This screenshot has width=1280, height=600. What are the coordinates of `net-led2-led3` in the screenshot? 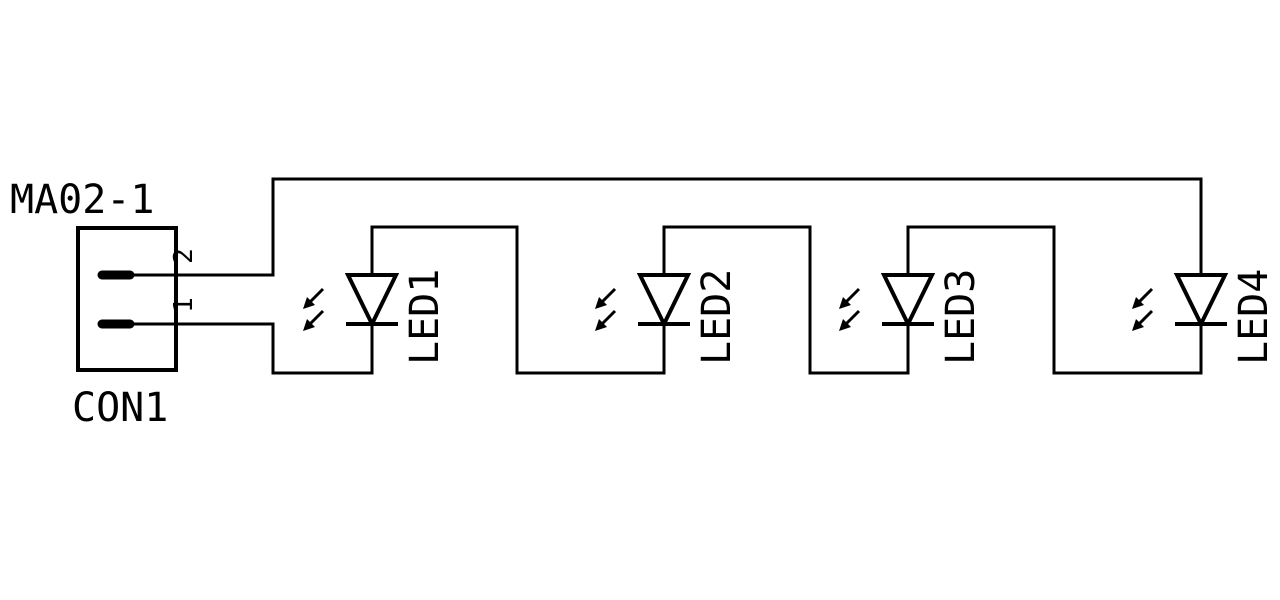 It's located at (786, 300).